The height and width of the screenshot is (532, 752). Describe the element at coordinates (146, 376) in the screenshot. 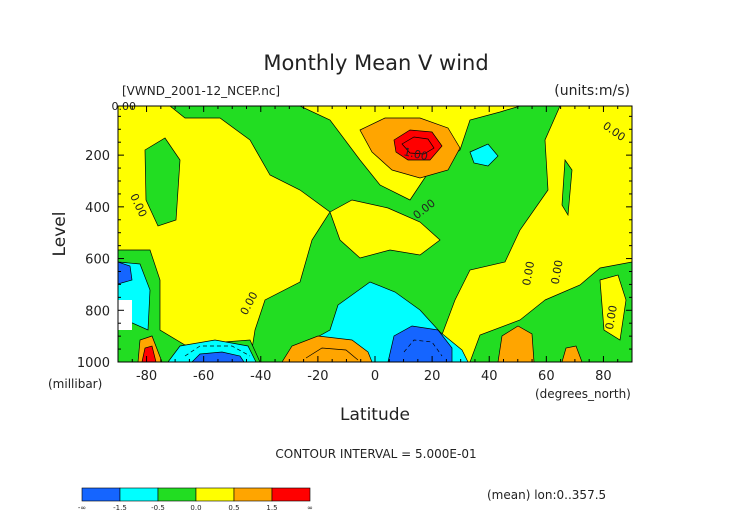

I see `x-tick-label: -80` at that location.